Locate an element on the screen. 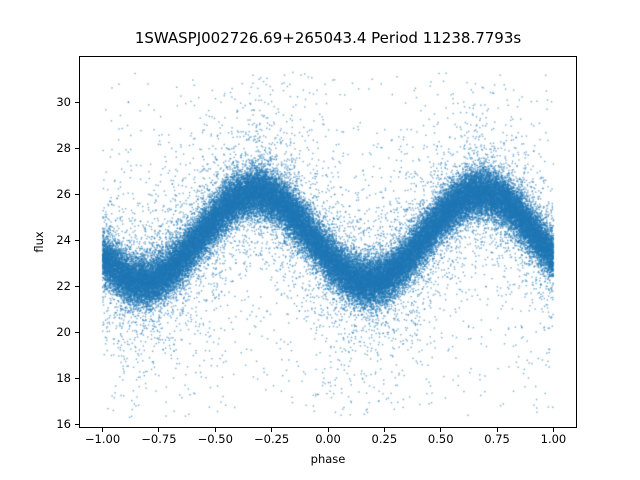 The image size is (640, 480). x-tick-label: 0.75 is located at coordinates (497, 439).